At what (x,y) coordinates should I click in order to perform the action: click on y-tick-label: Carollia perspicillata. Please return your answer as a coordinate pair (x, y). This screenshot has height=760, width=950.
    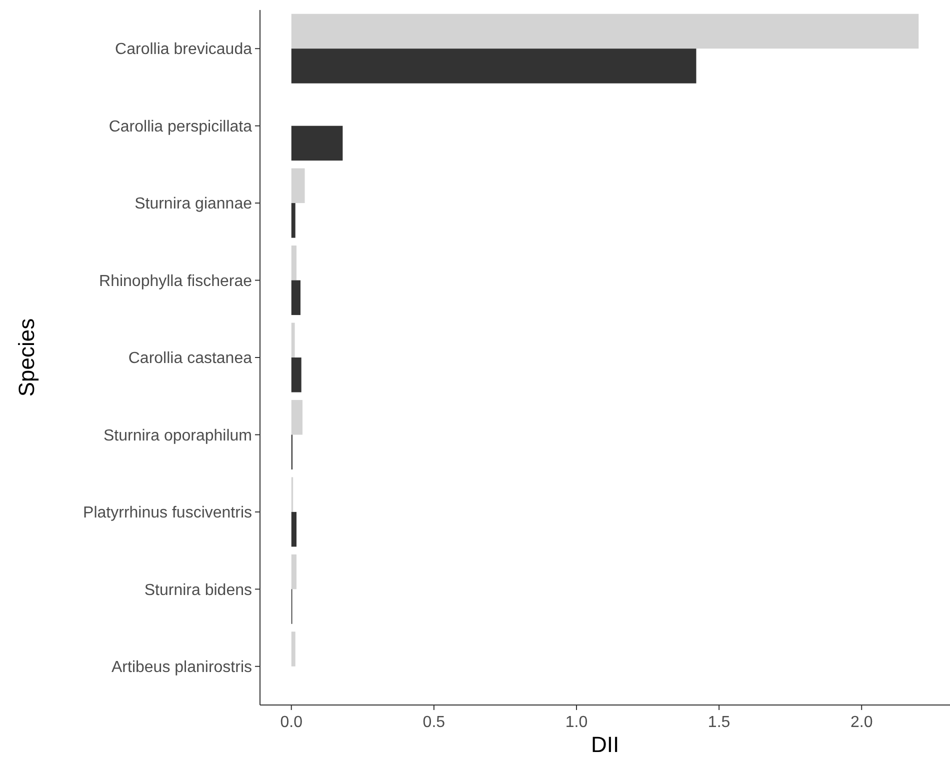
    Looking at the image, I should click on (180, 127).